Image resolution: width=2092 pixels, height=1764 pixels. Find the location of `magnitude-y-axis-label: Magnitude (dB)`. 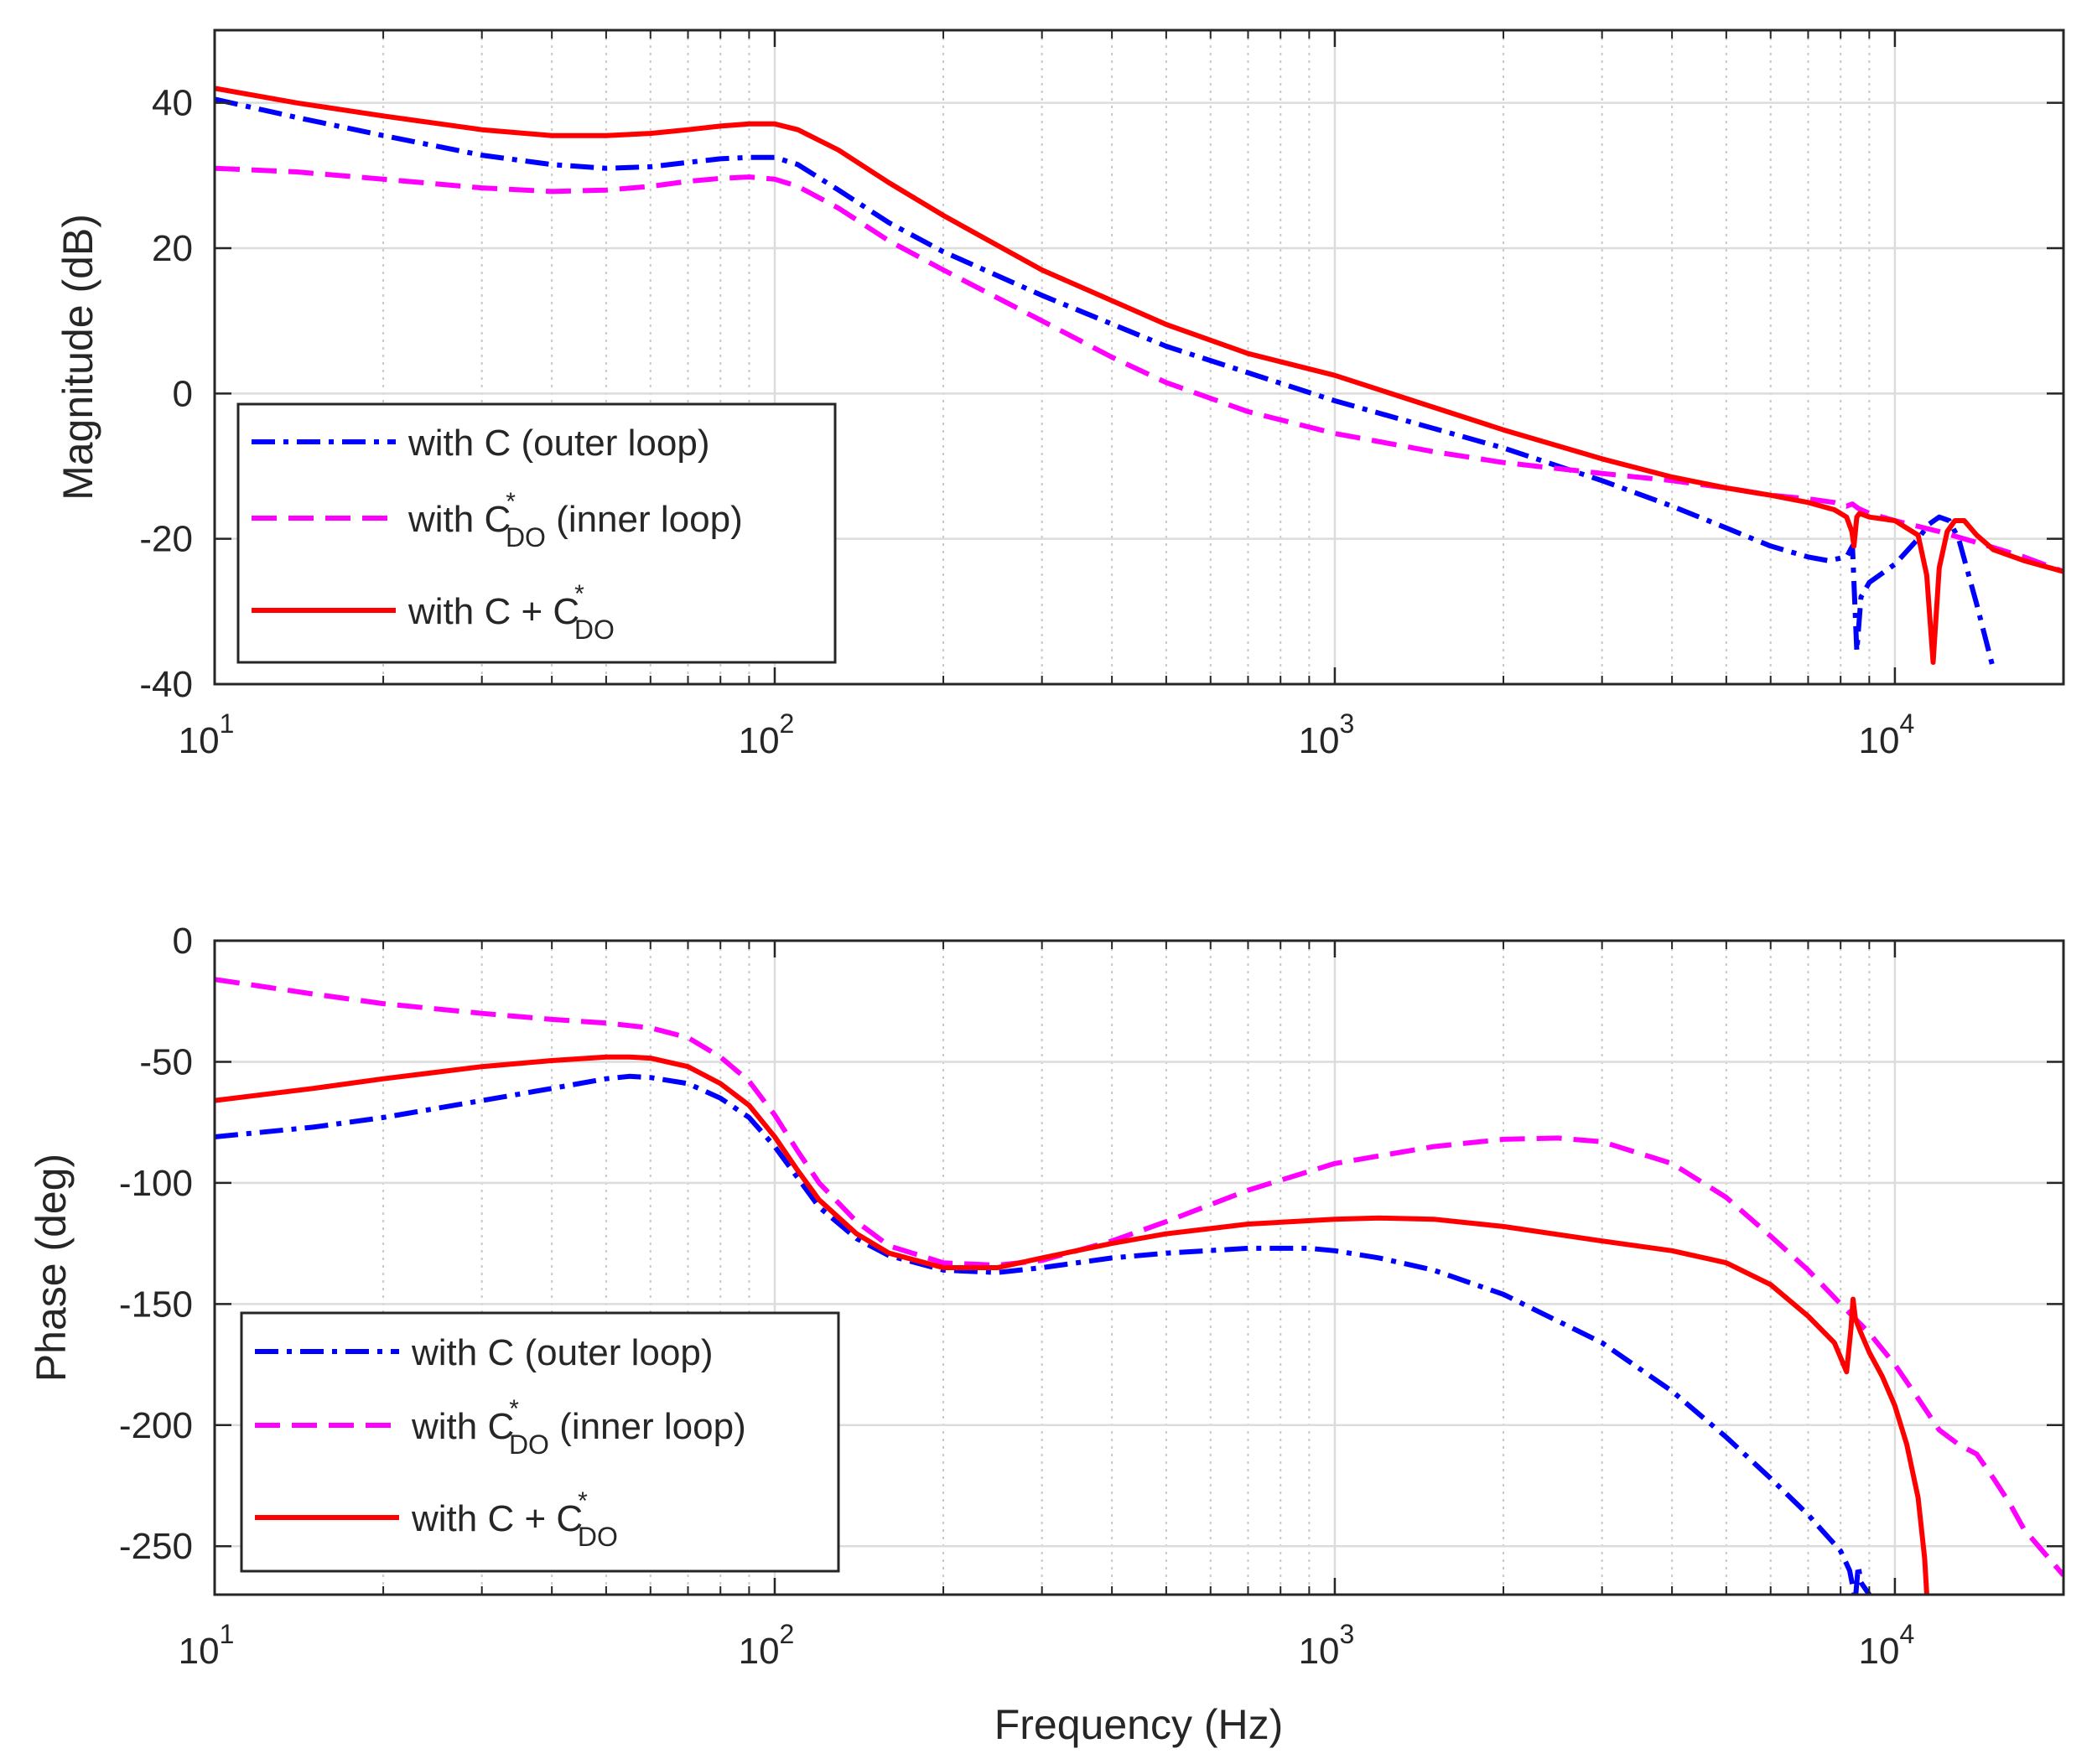

magnitude-y-axis-label: Magnitude (dB) is located at coordinates (78, 357).